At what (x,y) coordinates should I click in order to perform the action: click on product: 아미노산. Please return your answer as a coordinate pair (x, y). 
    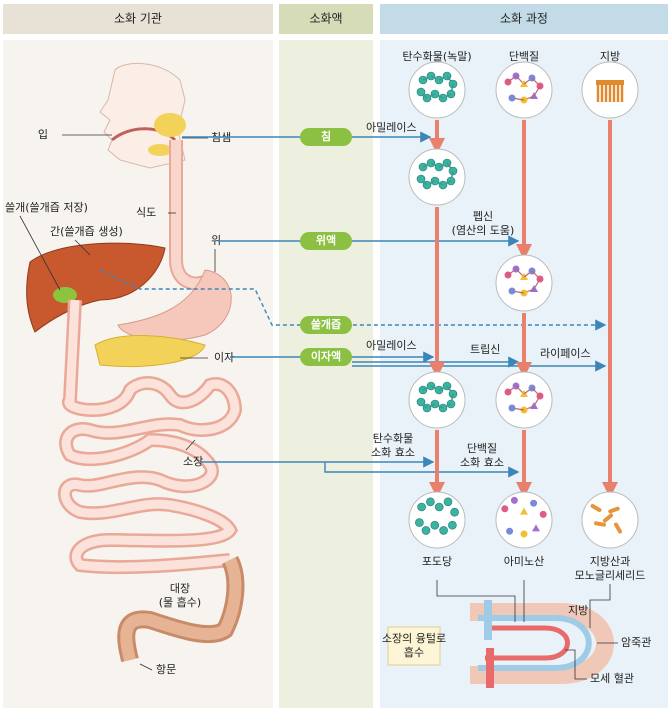
    Looking at the image, I should click on (524, 561).